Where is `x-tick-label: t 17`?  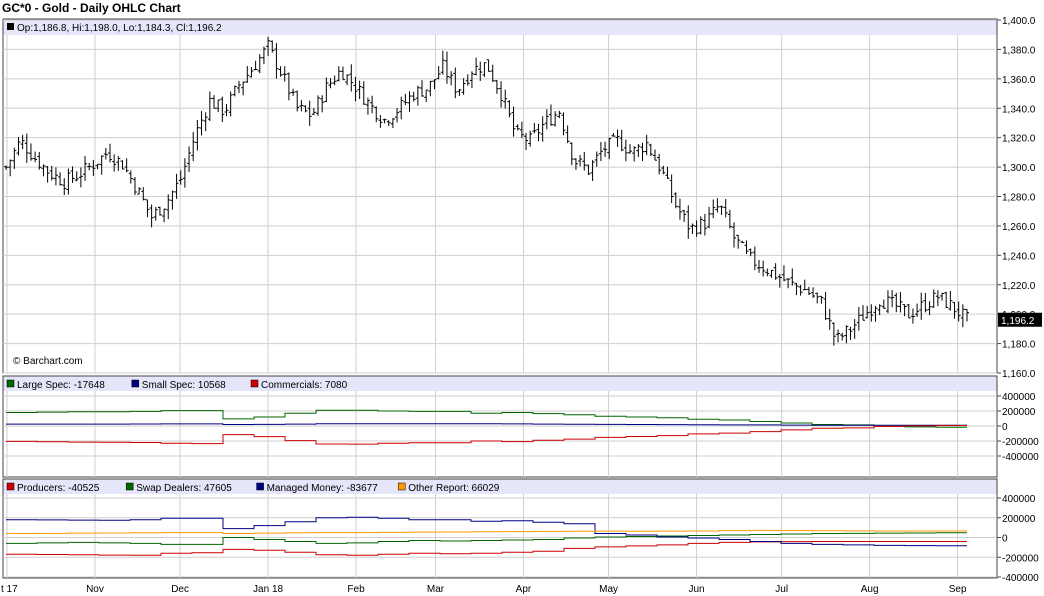
x-tick-label: t 17 is located at coordinates (9, 589).